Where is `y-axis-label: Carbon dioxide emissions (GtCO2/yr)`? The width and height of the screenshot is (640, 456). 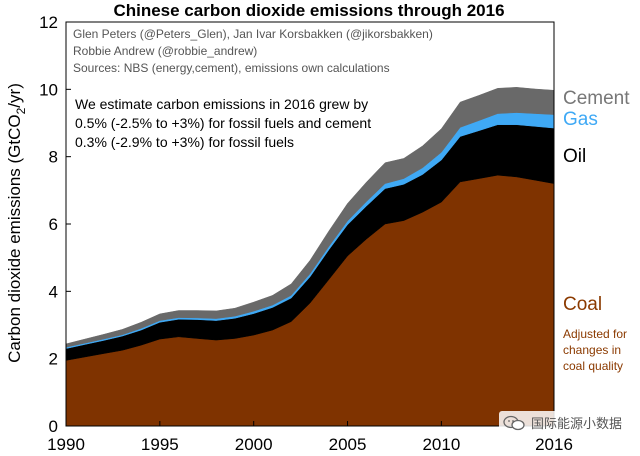
y-axis-label: Carbon dioxide emissions (GtCO2/yr) is located at coordinates (16, 223).